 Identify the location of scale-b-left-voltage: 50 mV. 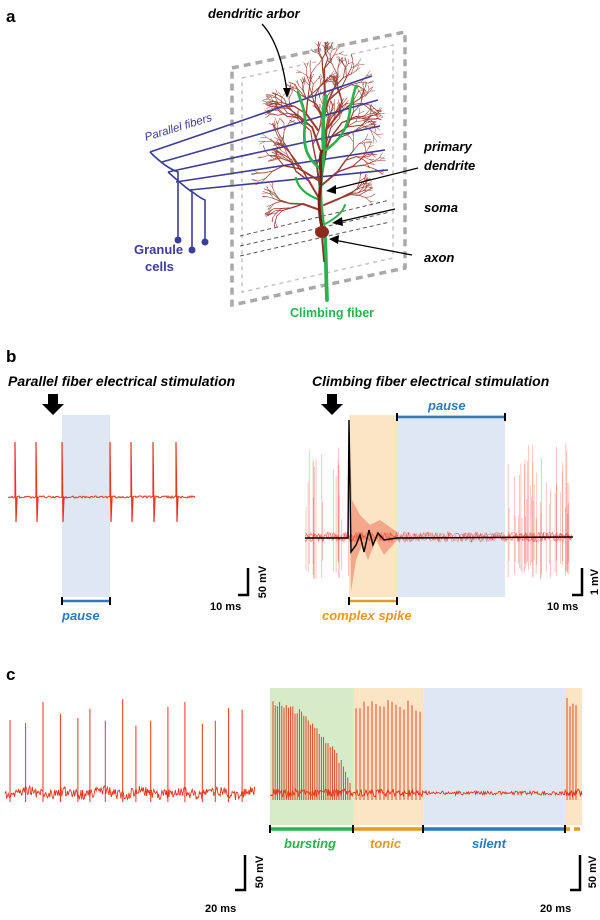
(263, 581).